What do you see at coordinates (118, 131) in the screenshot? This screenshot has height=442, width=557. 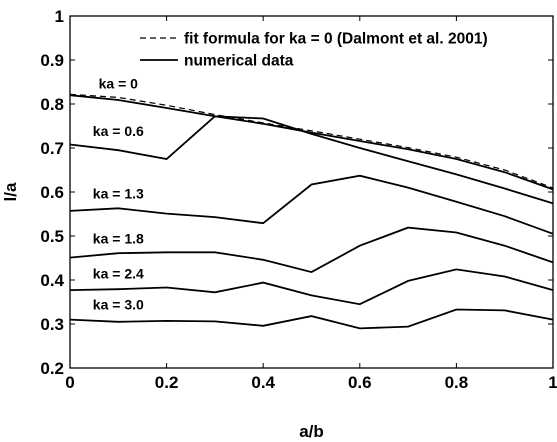 I see `curve-label-2: ka = 0.6` at bounding box center [118, 131].